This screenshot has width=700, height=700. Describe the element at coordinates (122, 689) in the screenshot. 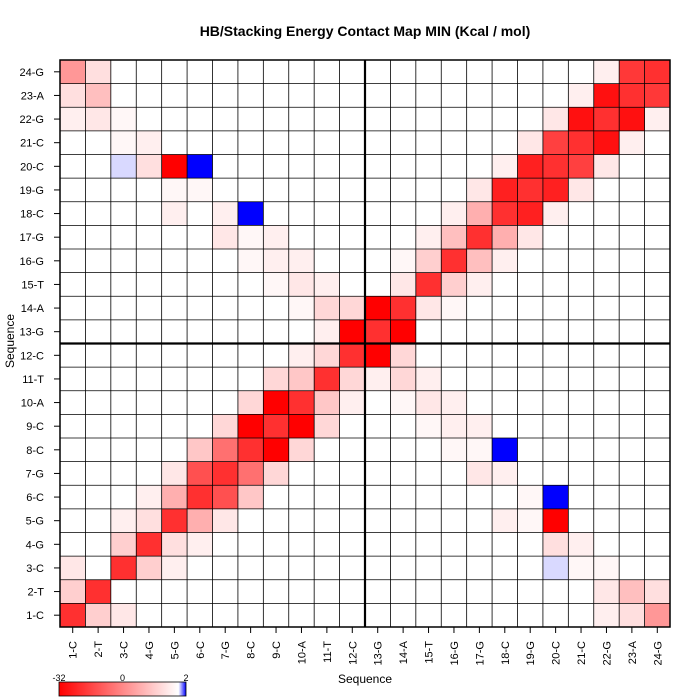

I see `colorbar-gradient` at that location.